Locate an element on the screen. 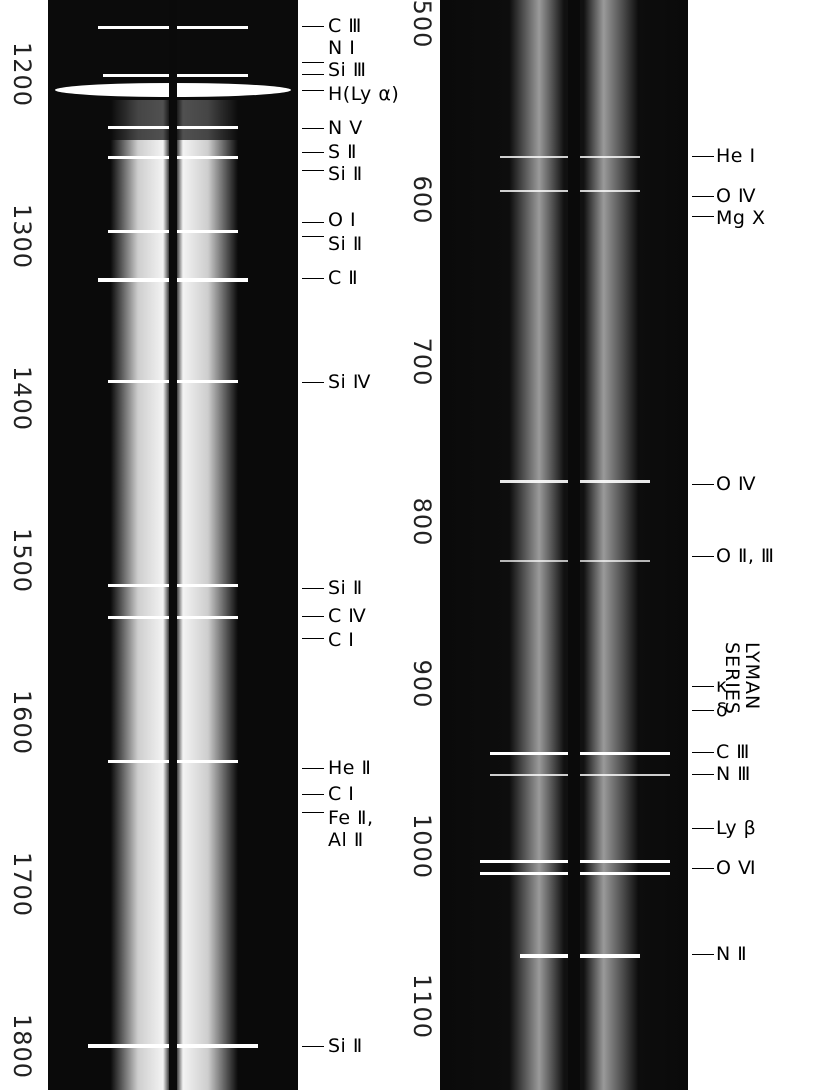 The height and width of the screenshot is (1090, 816). line-label: O I is located at coordinates (342, 220).